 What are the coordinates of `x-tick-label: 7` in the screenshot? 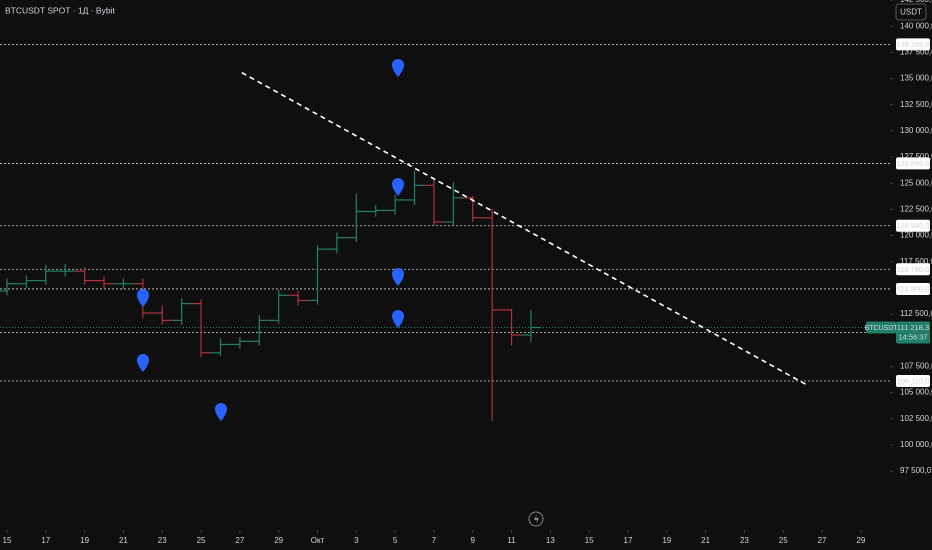 It's located at (434, 540).